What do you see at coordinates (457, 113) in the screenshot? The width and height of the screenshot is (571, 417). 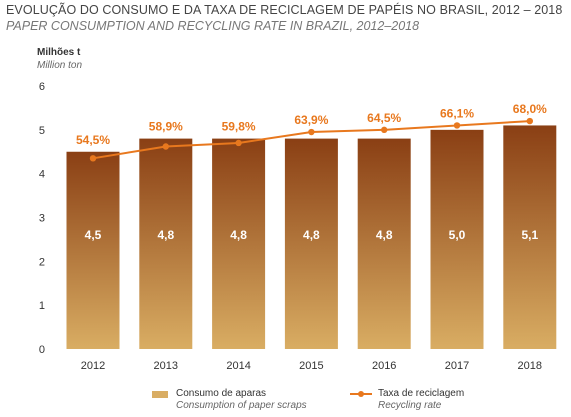 I see `line-value-label: 66,1%` at bounding box center [457, 113].